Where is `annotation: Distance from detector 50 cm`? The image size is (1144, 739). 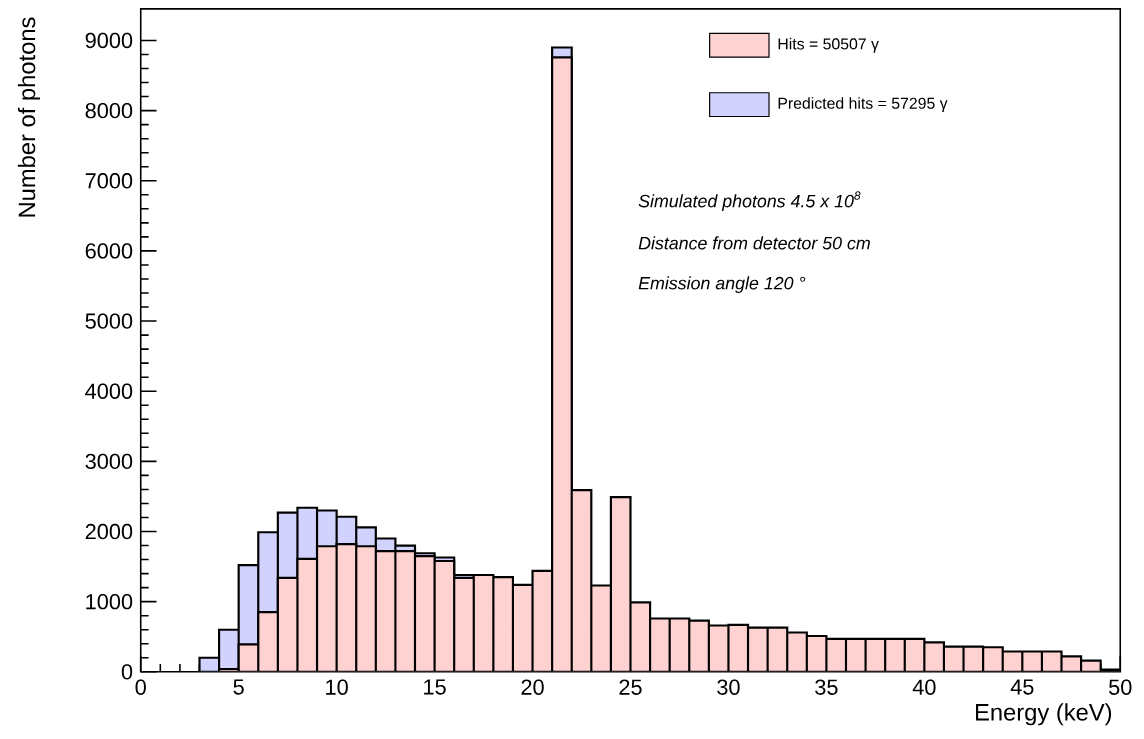
annotation: Distance from detector 50 cm is located at coordinates (754, 243).